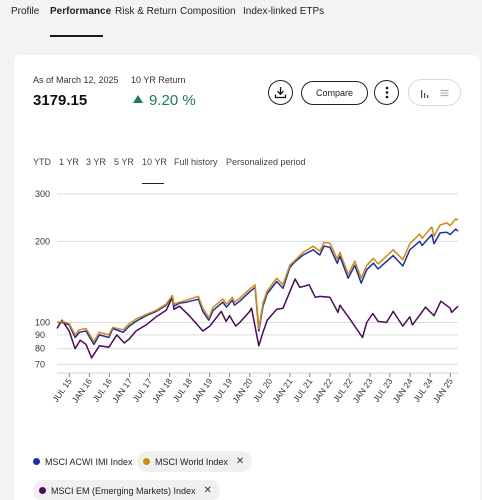 This screenshot has width=482, height=500. Describe the element at coordinates (60, 100) in the screenshot. I see `index-value: 3179.15` at that location.